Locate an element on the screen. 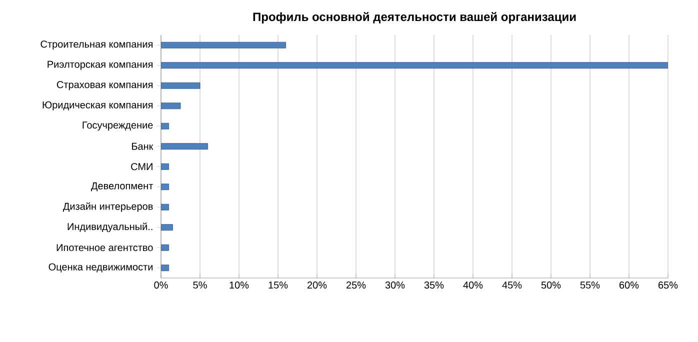 This screenshot has height=342, width=698. y-tick-label: Юридическая компания is located at coordinates (97, 105).